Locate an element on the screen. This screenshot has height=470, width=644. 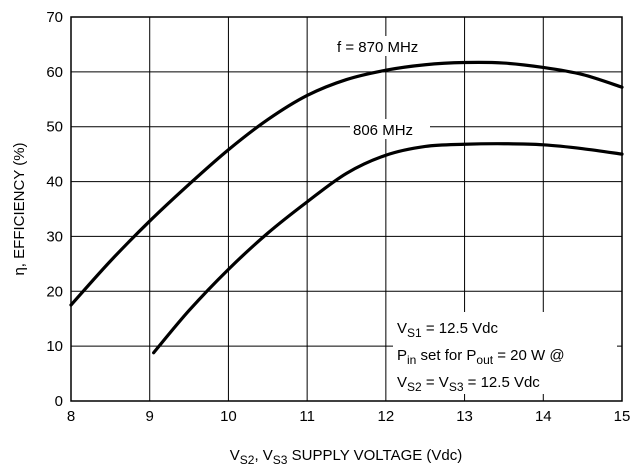
y-tick-label: 70 is located at coordinates (54, 17).